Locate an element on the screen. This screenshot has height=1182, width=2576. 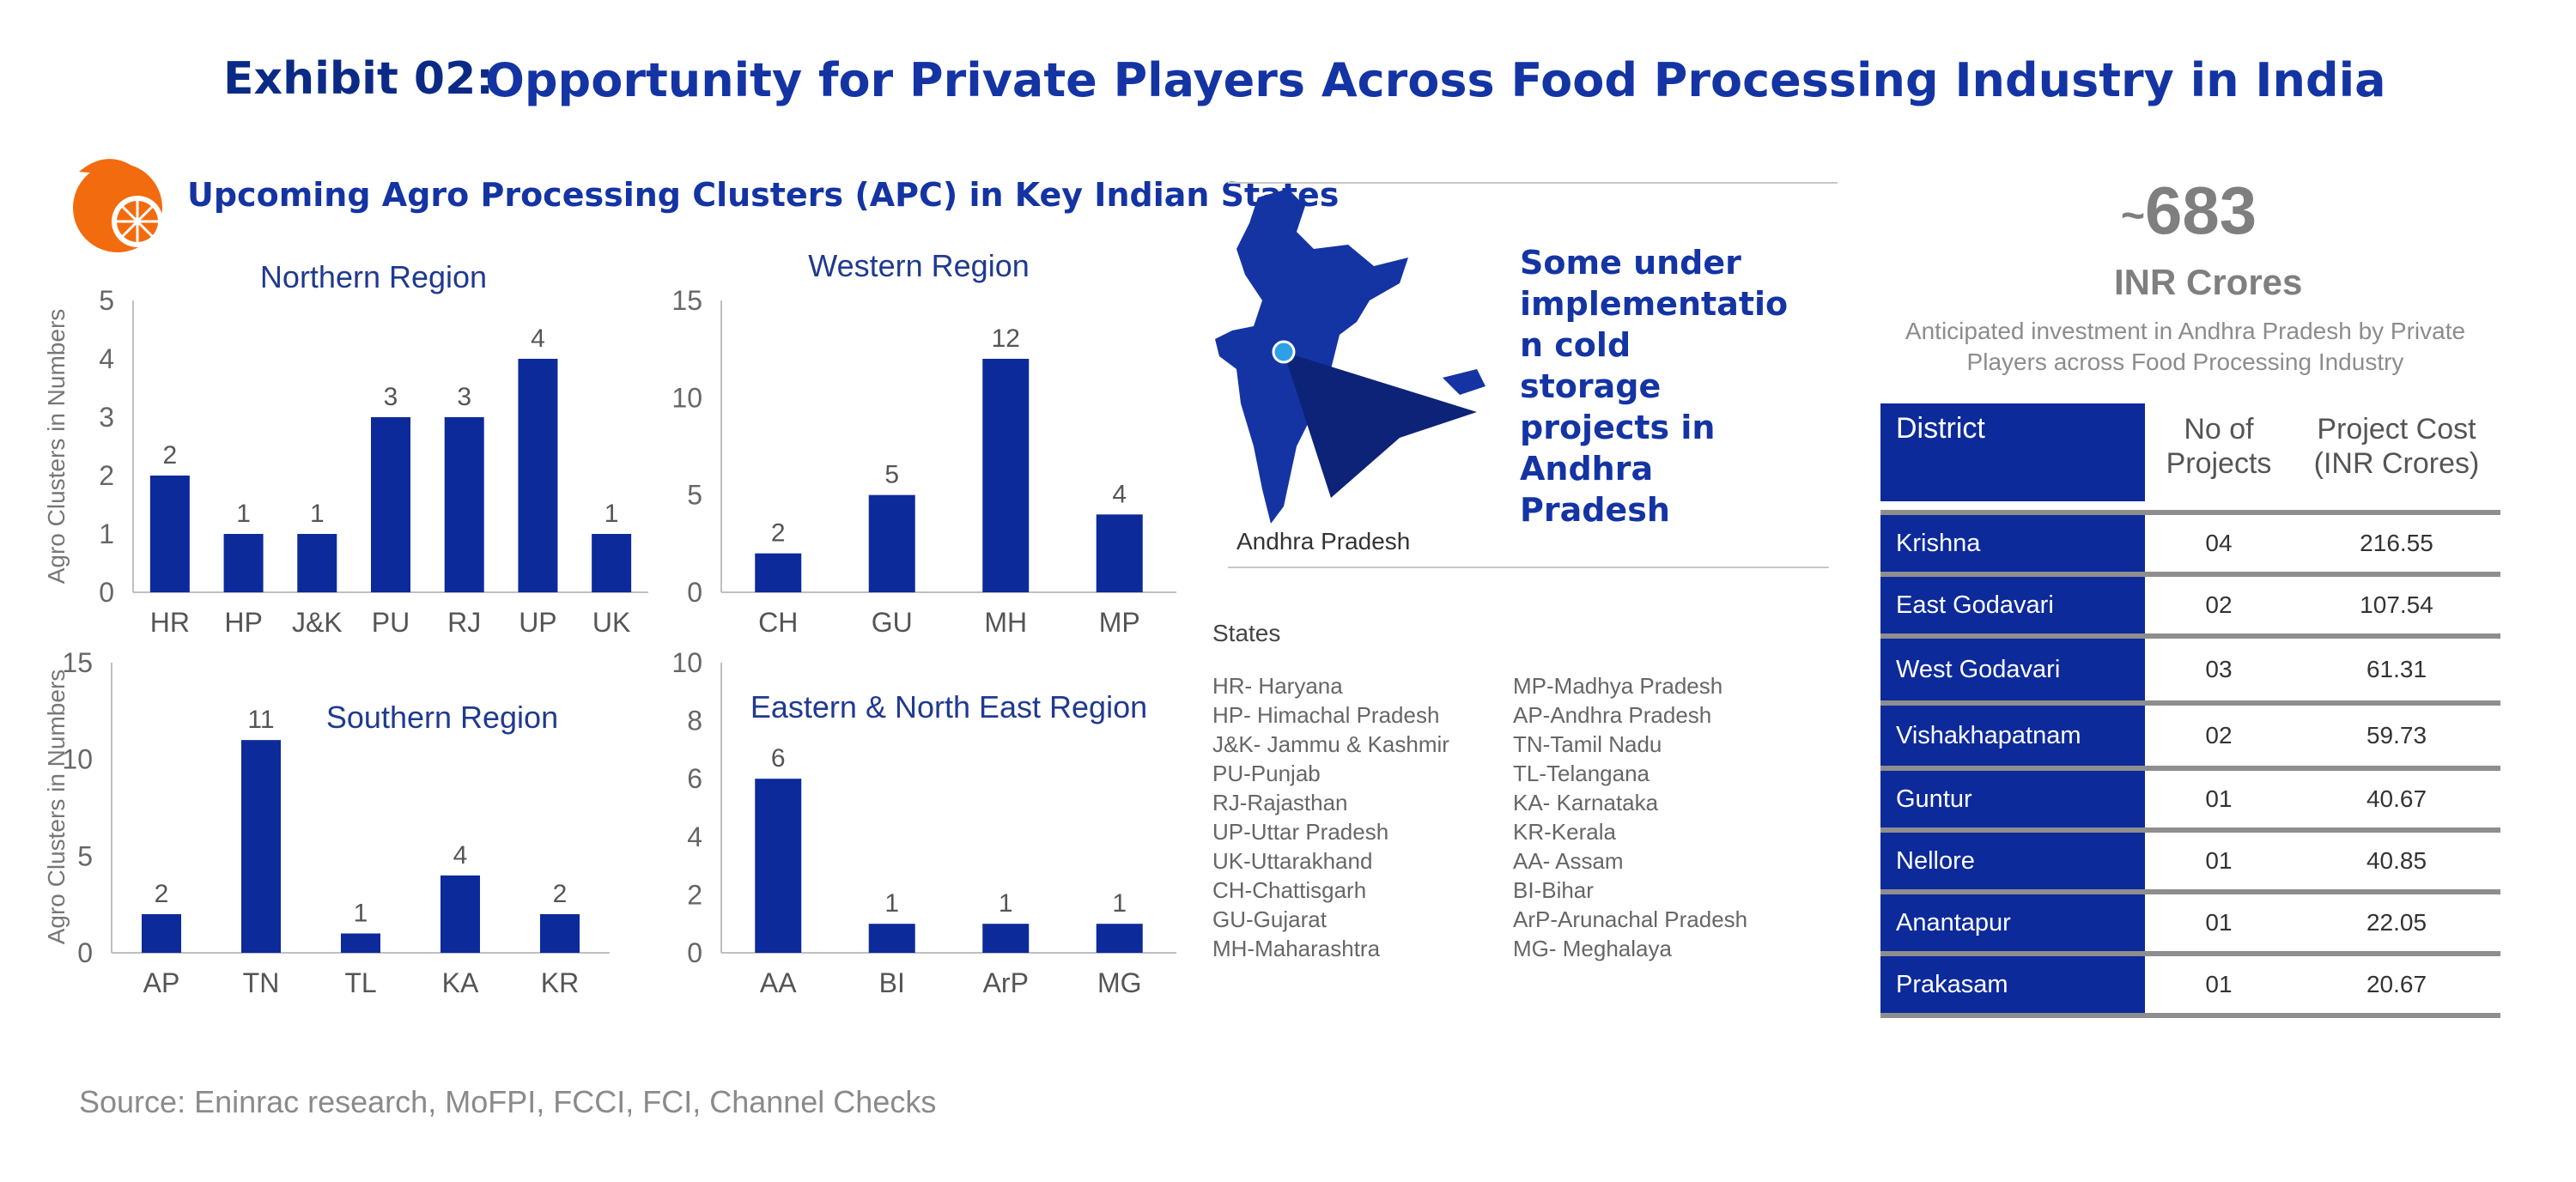
x-tick-label: ArP is located at coordinates (1006, 983).